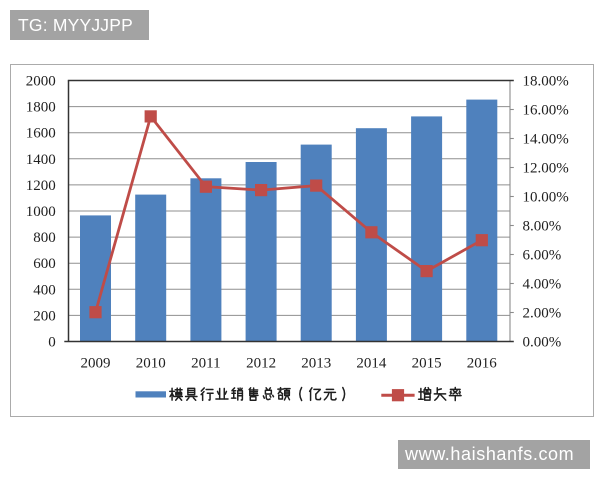 The width and height of the screenshot is (600, 480). What do you see at coordinates (41, 82) in the screenshot?
I see `svg-text: 2000` at bounding box center [41, 82].